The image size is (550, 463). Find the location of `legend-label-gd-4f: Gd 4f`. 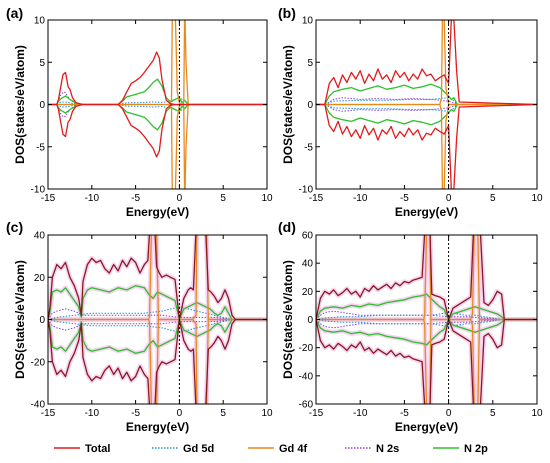

legend-label-gd-4f: Gd 4f is located at coordinates (293, 449).